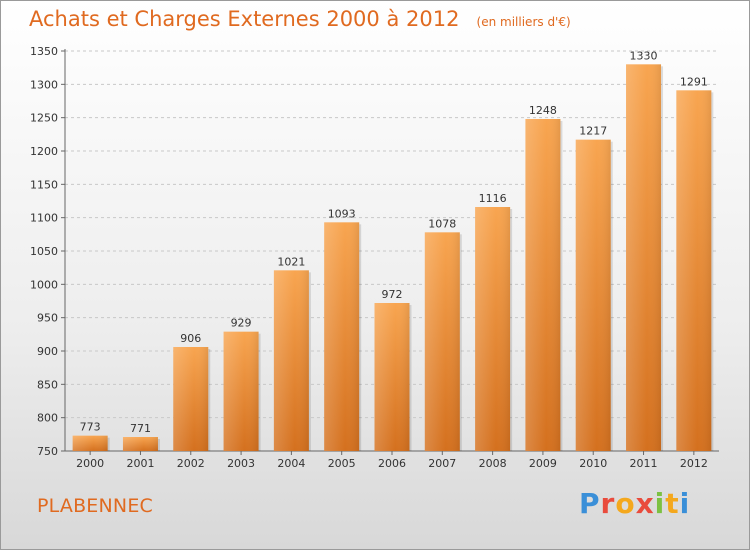 The height and width of the screenshot is (550, 750). I want to click on x-tick-label: 2003, so click(241, 463).